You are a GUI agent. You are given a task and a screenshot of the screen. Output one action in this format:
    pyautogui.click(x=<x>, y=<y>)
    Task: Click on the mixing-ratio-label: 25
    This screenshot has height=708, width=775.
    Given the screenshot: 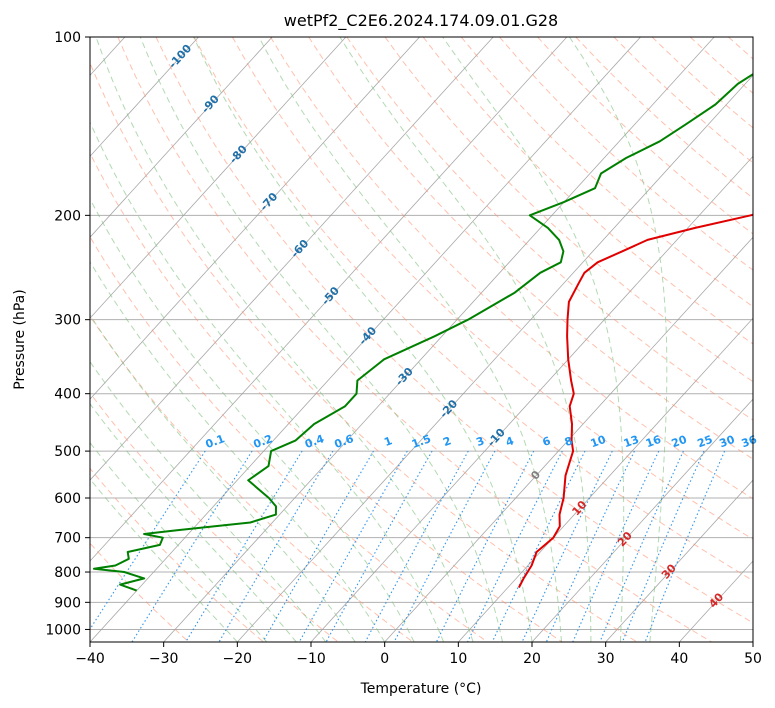 What is the action you would take?
    pyautogui.click(x=705, y=441)
    